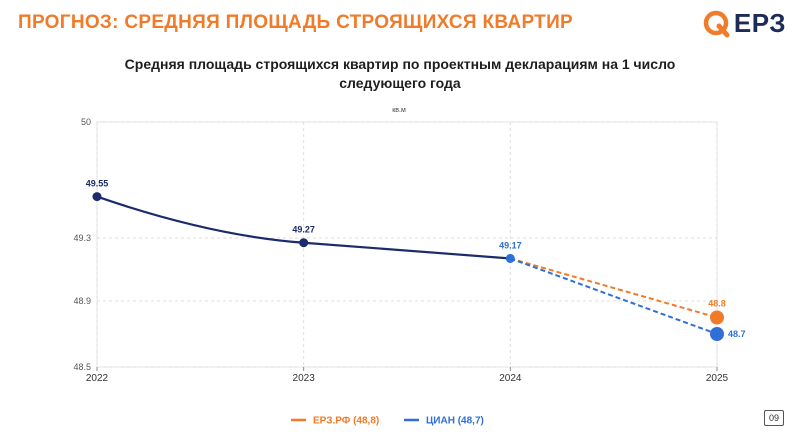  What do you see at coordinates (510, 378) in the screenshot?
I see `x-tick-label: 2024` at bounding box center [510, 378].